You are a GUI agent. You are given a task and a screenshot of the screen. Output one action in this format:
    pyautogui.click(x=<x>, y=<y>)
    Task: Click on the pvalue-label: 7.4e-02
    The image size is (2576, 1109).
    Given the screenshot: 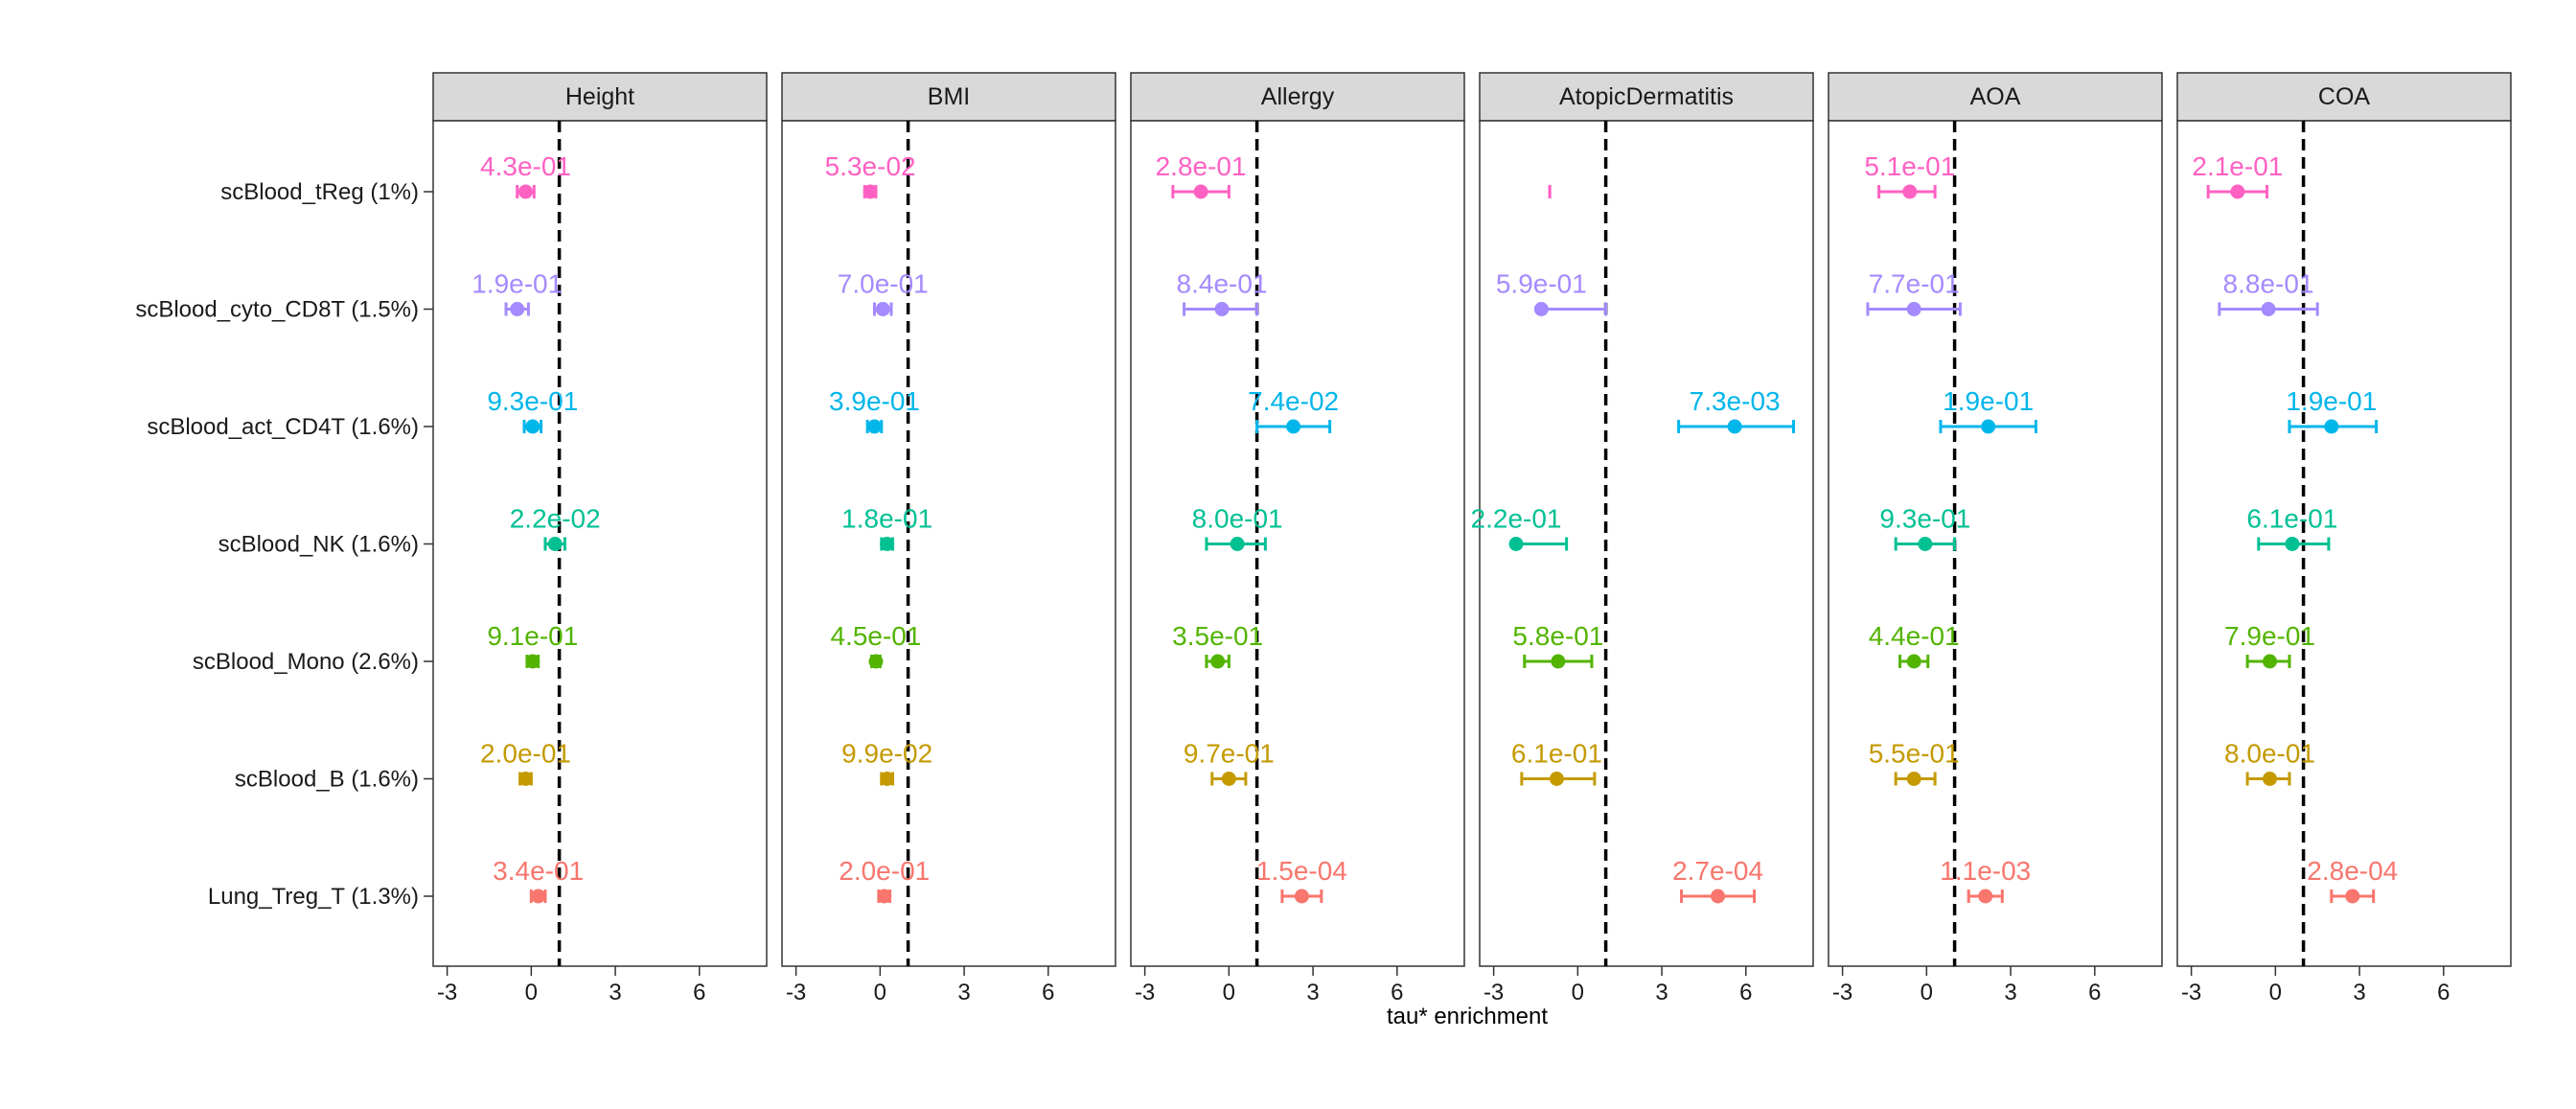 What is the action you would take?
    pyautogui.click(x=1293, y=401)
    